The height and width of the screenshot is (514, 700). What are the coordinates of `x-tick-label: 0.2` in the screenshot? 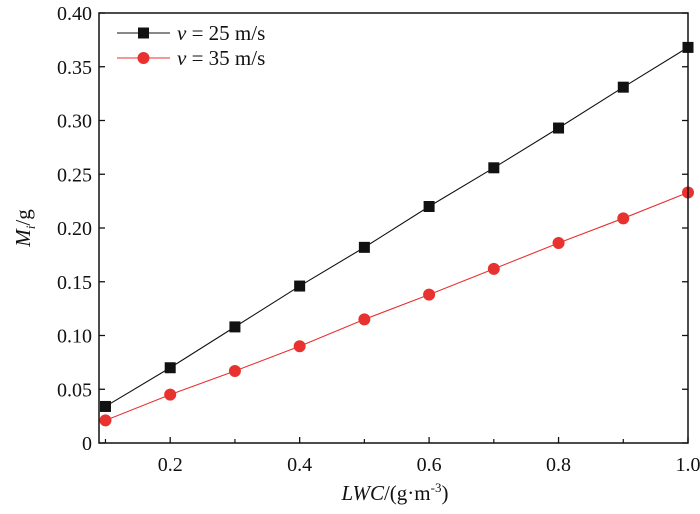 It's located at (170, 465).